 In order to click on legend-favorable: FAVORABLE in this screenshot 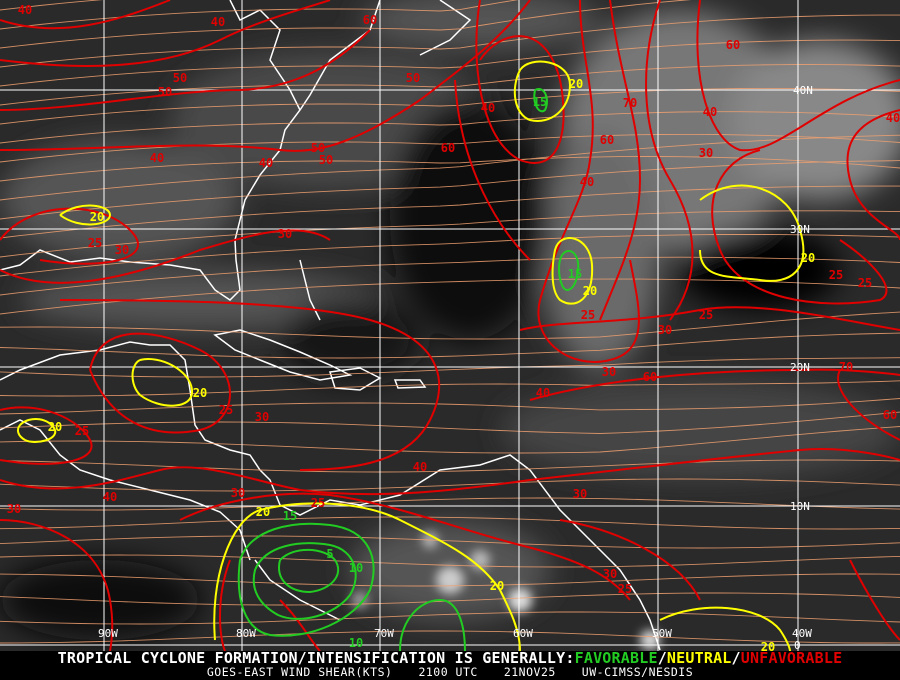, I will do `click(616, 658)`.